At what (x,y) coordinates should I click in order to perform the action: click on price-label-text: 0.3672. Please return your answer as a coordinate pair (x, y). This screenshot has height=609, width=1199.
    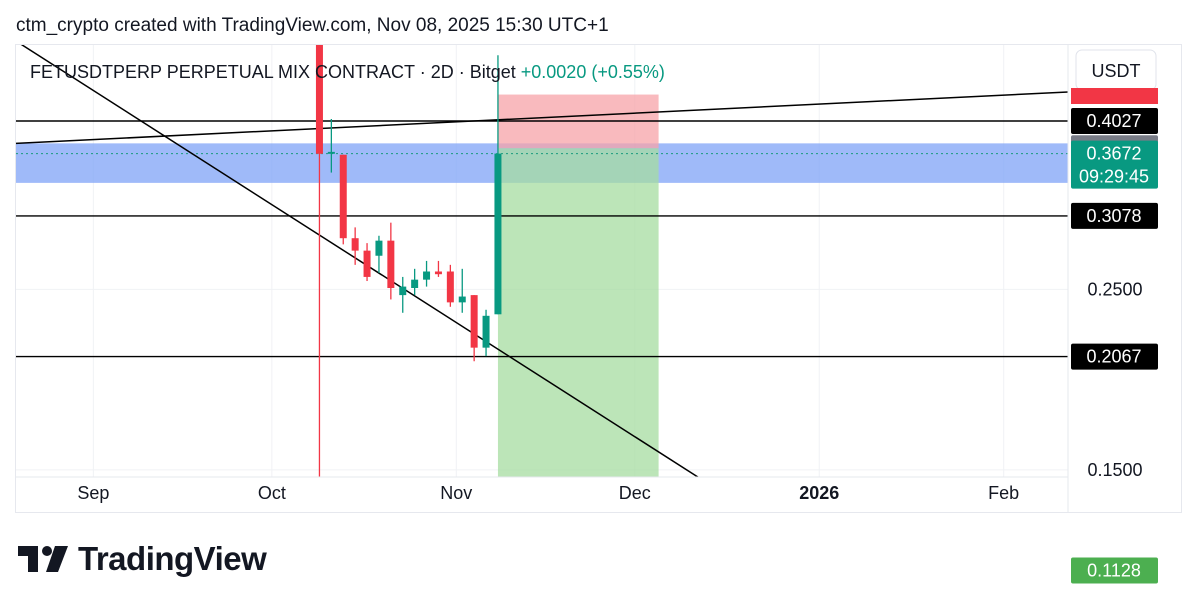
    Looking at the image, I should click on (1113, 154).